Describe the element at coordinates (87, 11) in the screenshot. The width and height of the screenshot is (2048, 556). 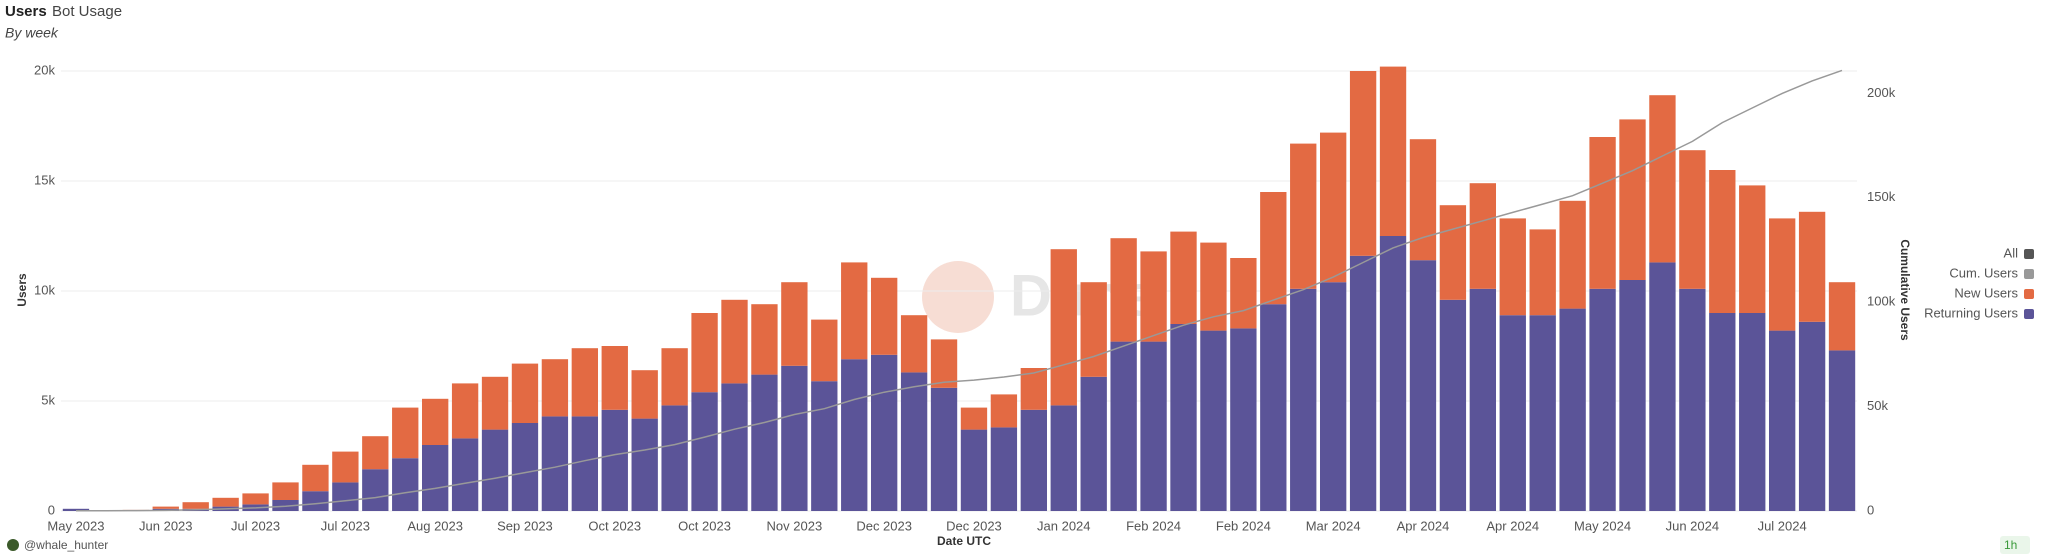
I see `tab: Bot Usage` at that location.